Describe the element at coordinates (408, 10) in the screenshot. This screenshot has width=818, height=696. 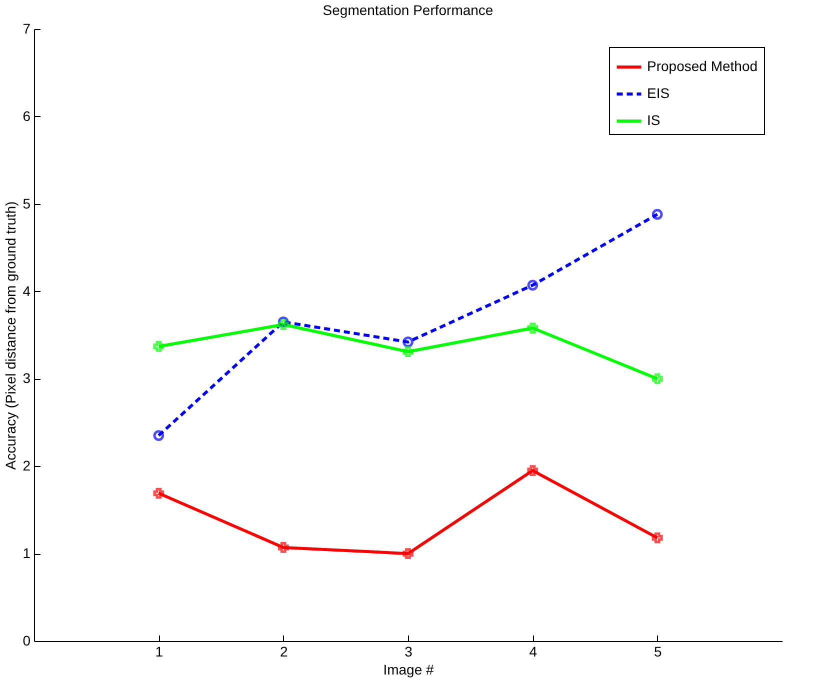
I see `chart-title: Segmentation Performance` at that location.